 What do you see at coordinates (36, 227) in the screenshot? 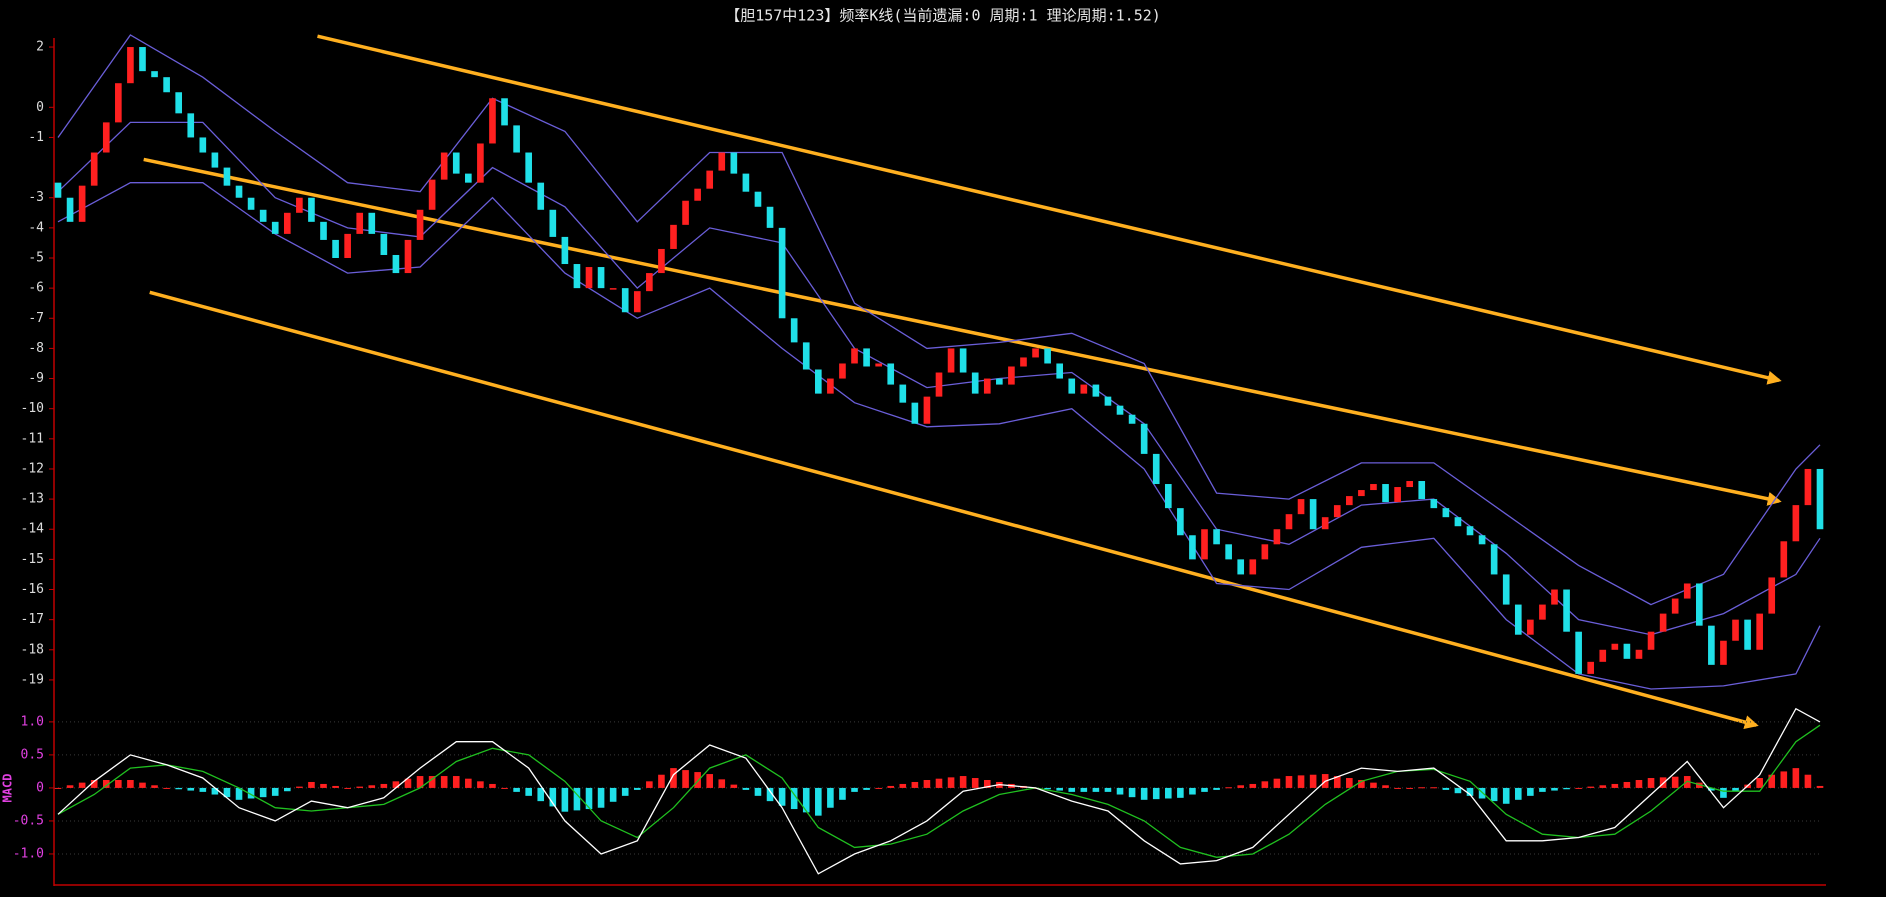
I see `y-tick-label: -4` at bounding box center [36, 227].